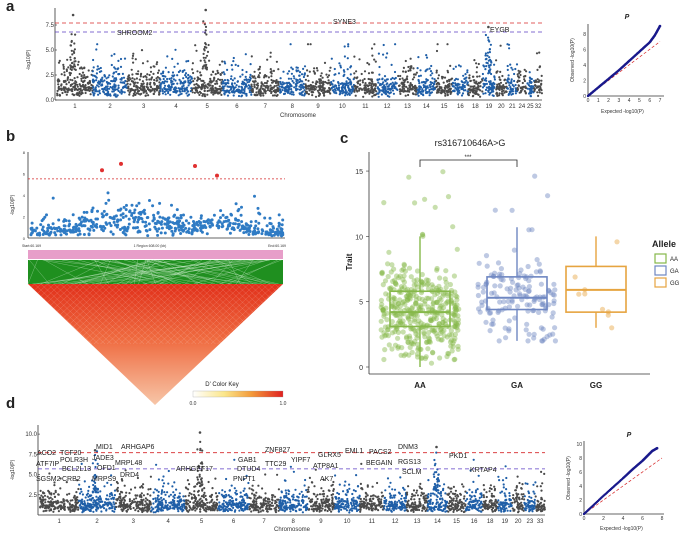 This screenshot has height=534, width=685. What do you see at coordinates (660, 282) in the screenshot?
I see `legend-swatch-gg` at bounding box center [660, 282].